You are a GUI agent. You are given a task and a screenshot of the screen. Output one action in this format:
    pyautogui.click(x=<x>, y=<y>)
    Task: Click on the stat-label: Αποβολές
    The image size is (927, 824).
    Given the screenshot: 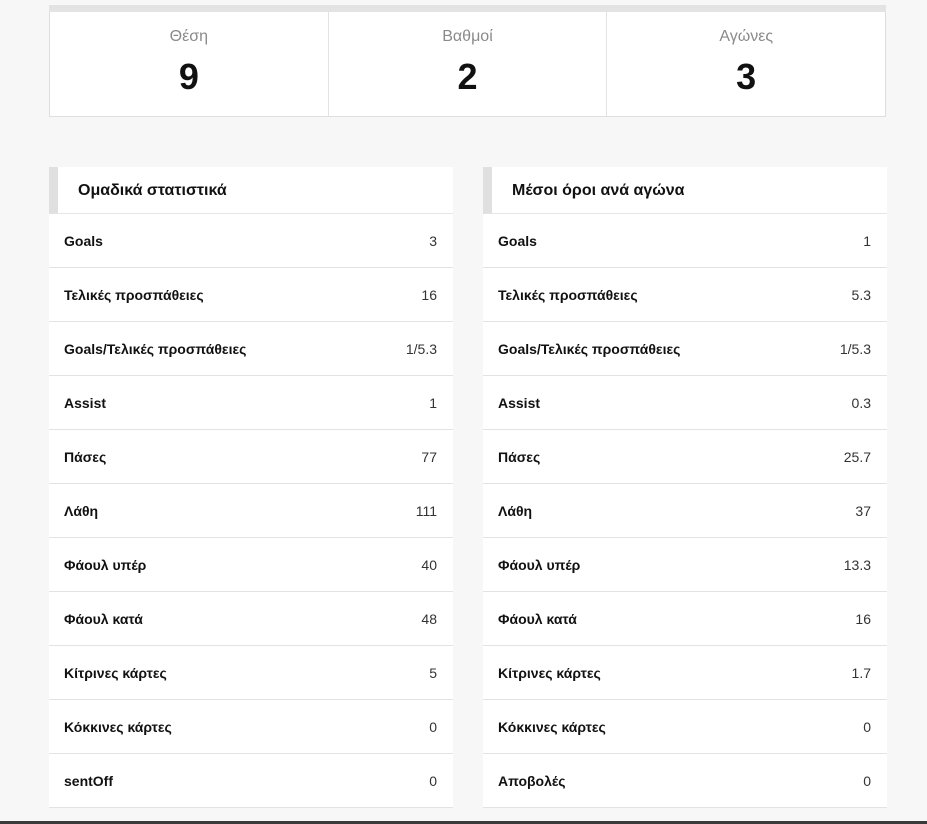 What is the action you would take?
    pyautogui.click(x=532, y=780)
    